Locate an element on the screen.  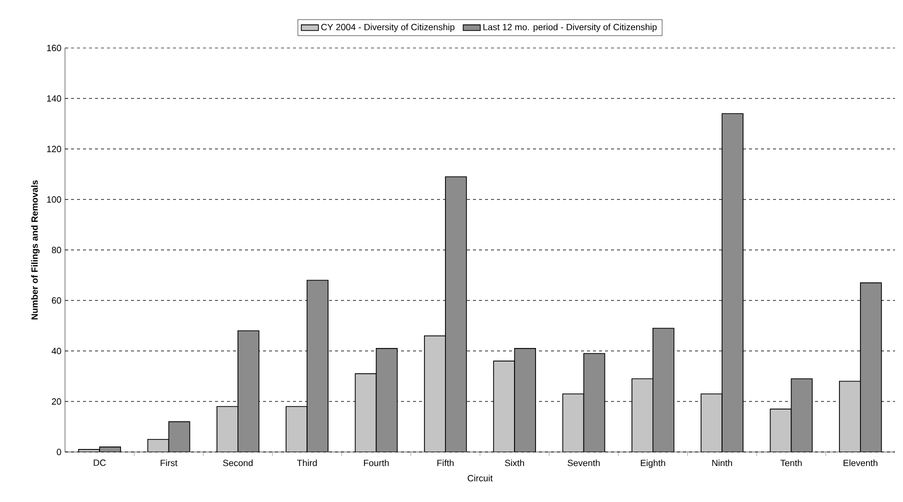
y-tick-label: 80 is located at coordinates (57, 250).